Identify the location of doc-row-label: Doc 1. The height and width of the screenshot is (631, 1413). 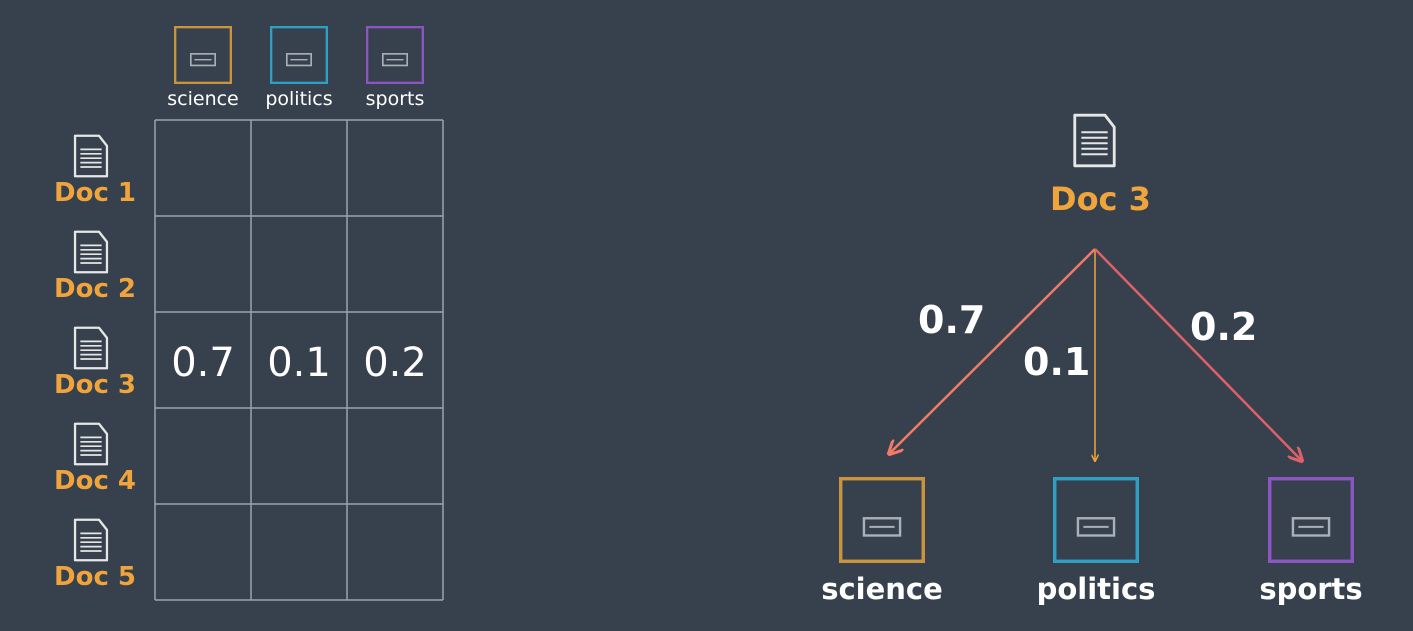
(95, 193).